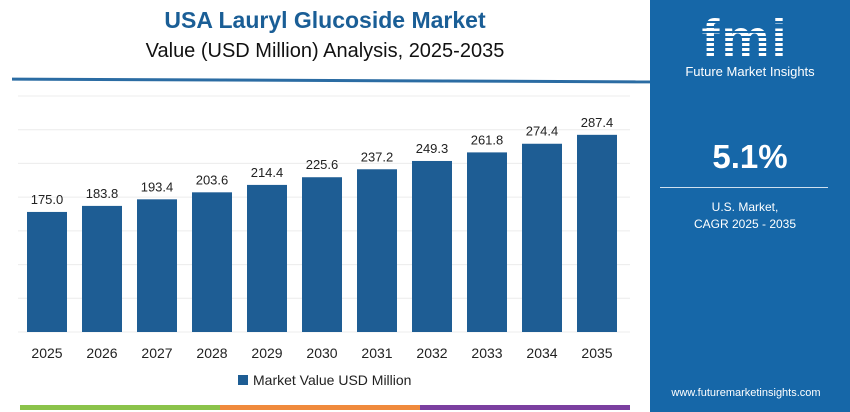 The width and height of the screenshot is (850, 412). What do you see at coordinates (156, 353) in the screenshot?
I see `x-tick-2027: 2027` at bounding box center [156, 353].